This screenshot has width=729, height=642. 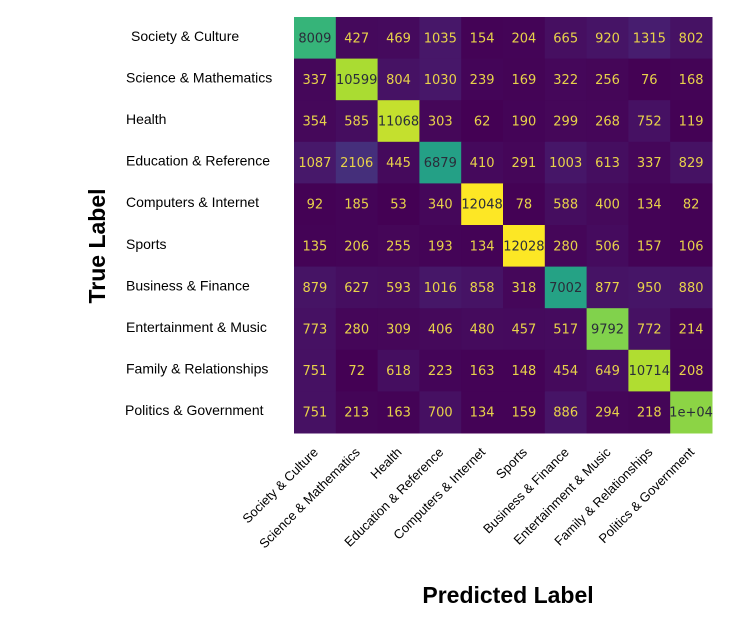 I want to click on row-tick-label: Education & Reference, so click(x=198, y=161).